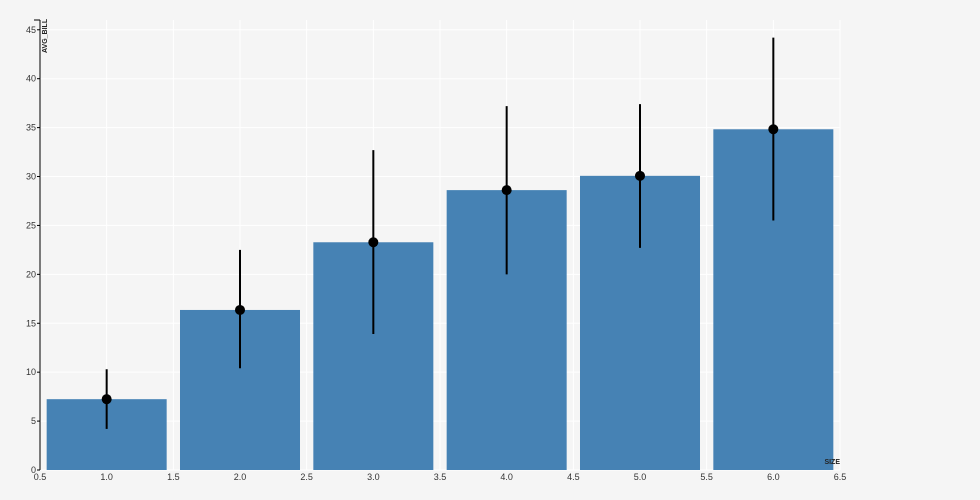 Image resolution: width=980 pixels, height=500 pixels. What do you see at coordinates (31, 372) in the screenshot?
I see `y-tick-label-2: 10` at bounding box center [31, 372].